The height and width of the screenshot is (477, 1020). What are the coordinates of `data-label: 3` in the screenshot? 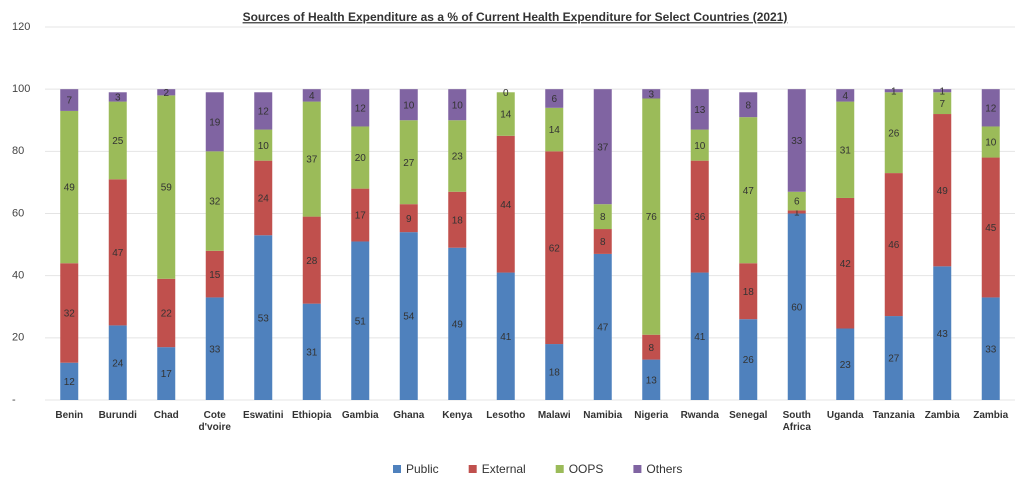 It's located at (651, 94).